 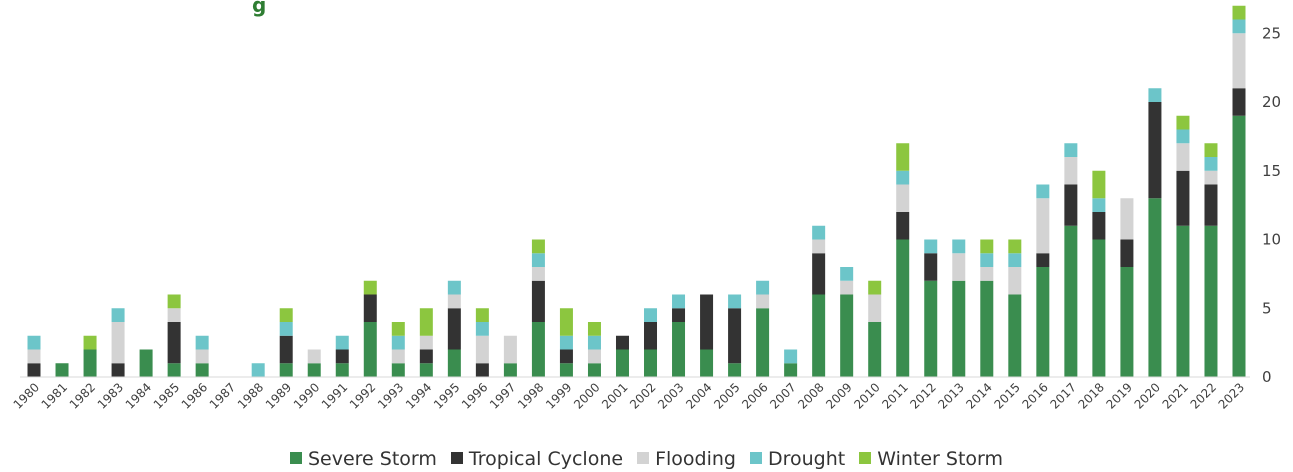 I want to click on x-tick-label: 1992, so click(x=362, y=395).